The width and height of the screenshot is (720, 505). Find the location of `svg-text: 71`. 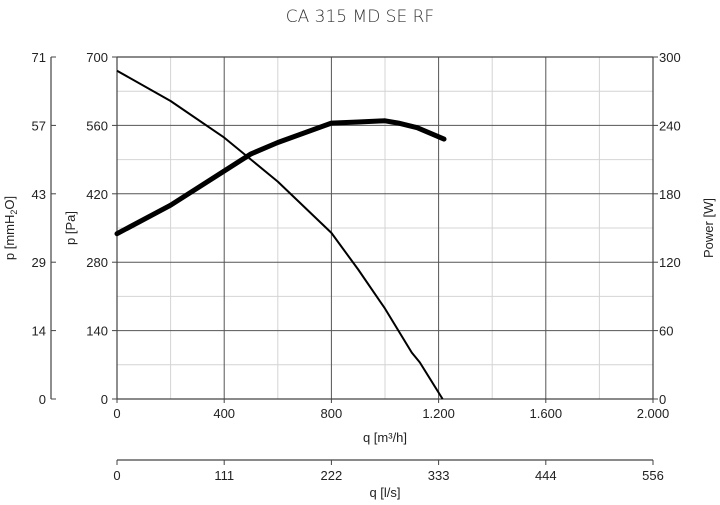

svg-text: 71 is located at coordinates (39, 57).